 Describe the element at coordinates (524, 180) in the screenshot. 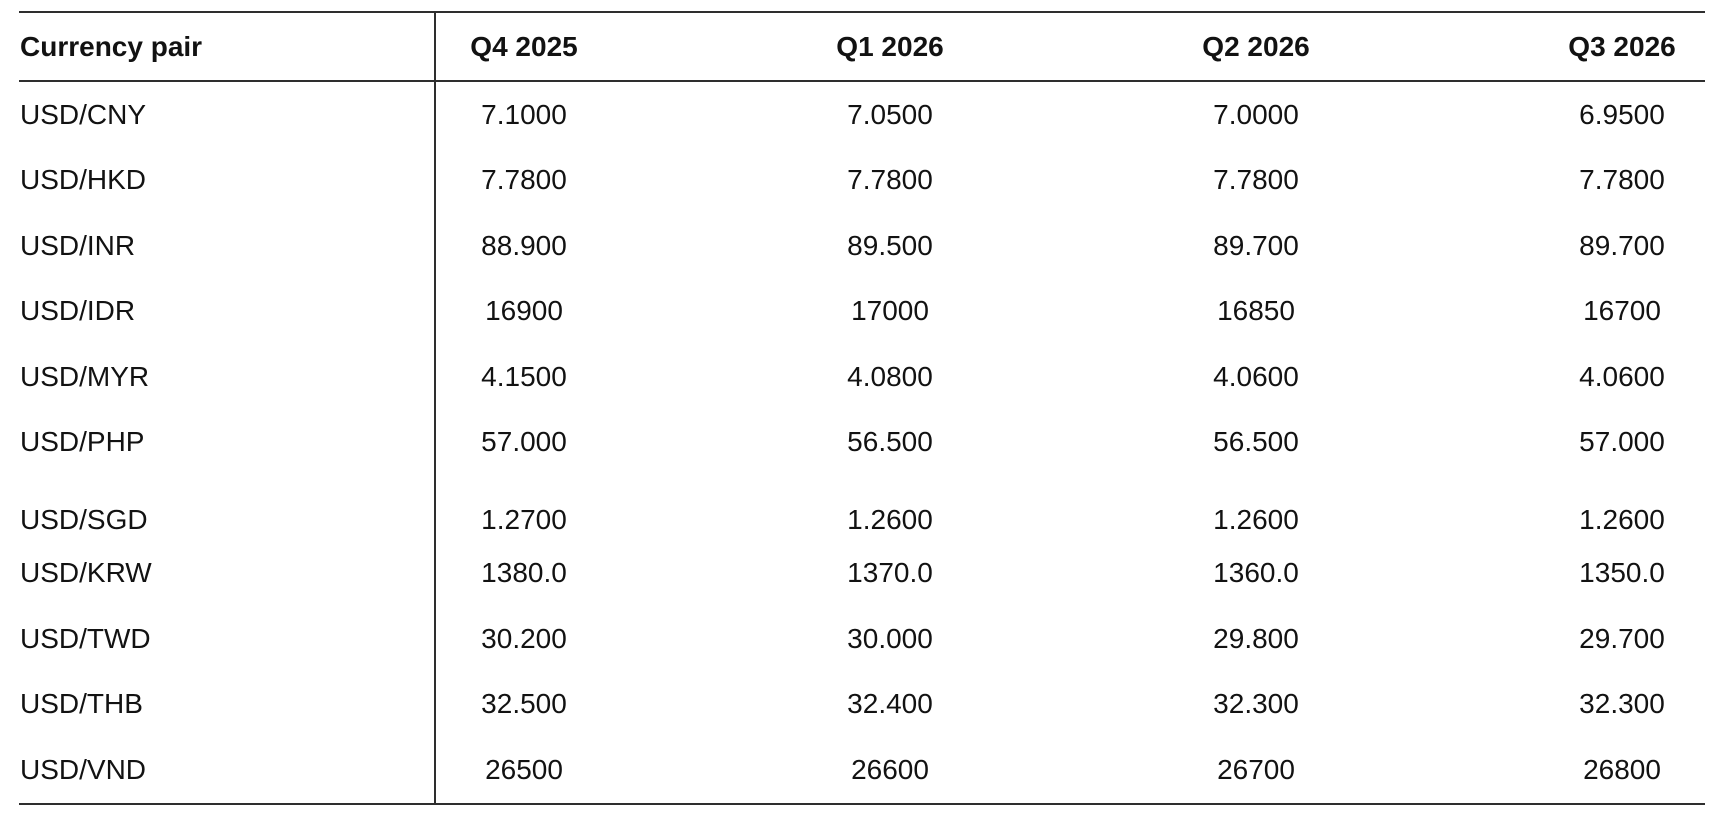

I see `forecast-value-q4-2025: 7.7800` at that location.